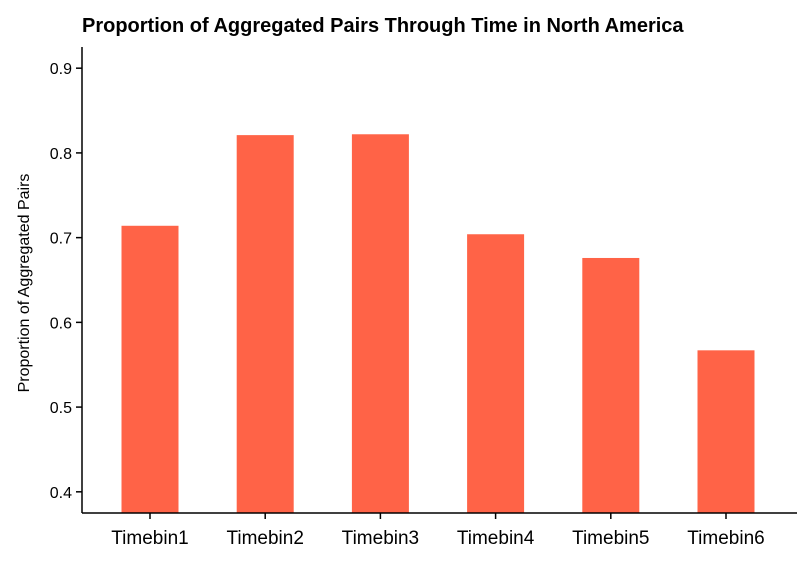  I want to click on bar-timebin3, so click(380, 323).